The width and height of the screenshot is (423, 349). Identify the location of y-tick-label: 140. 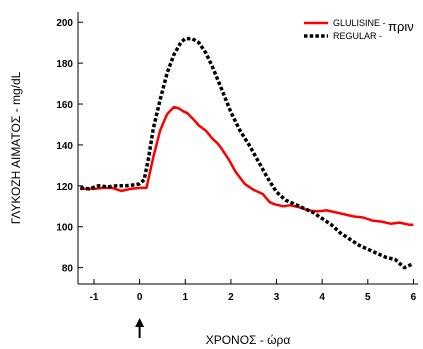
(64, 146).